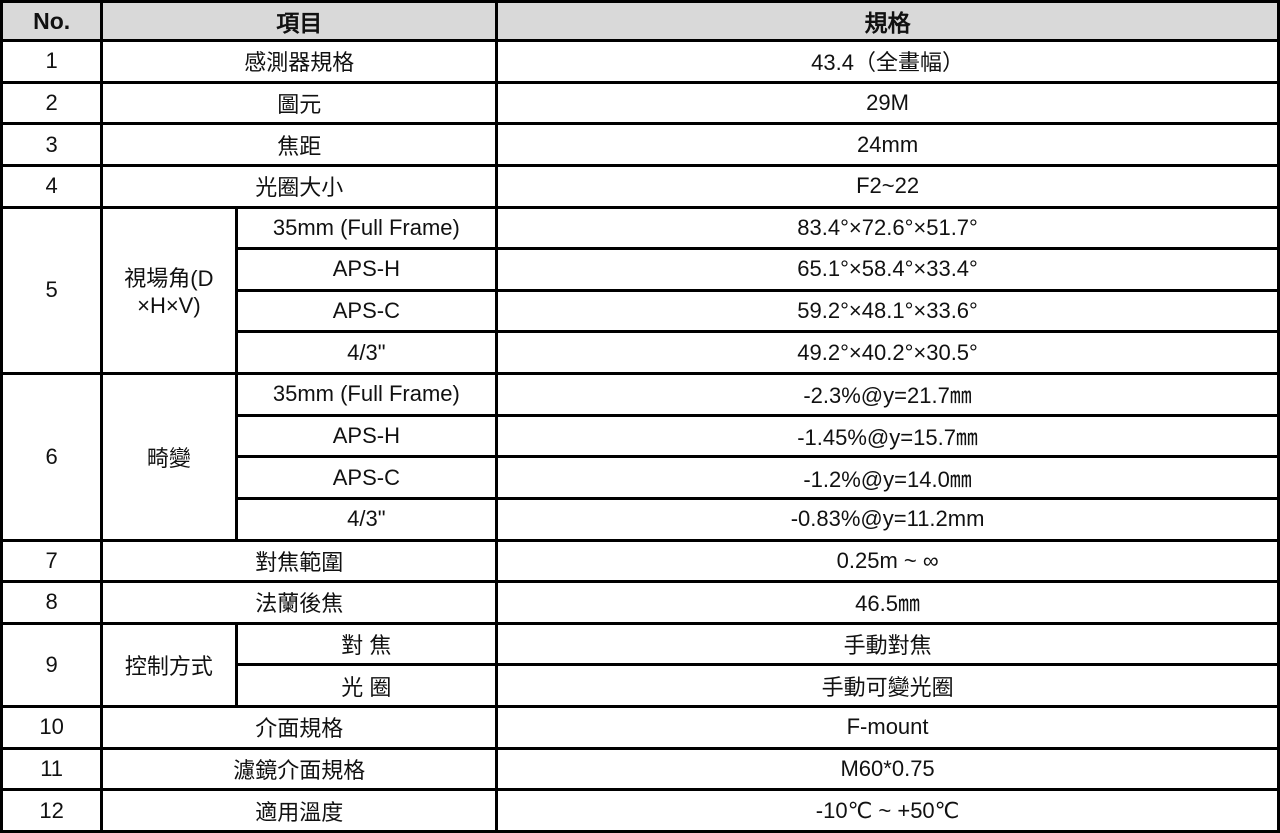 This screenshot has width=1280, height=833. I want to click on row-6-sub-2-spec: -1.45%@y=15.7㎜, so click(887, 436).